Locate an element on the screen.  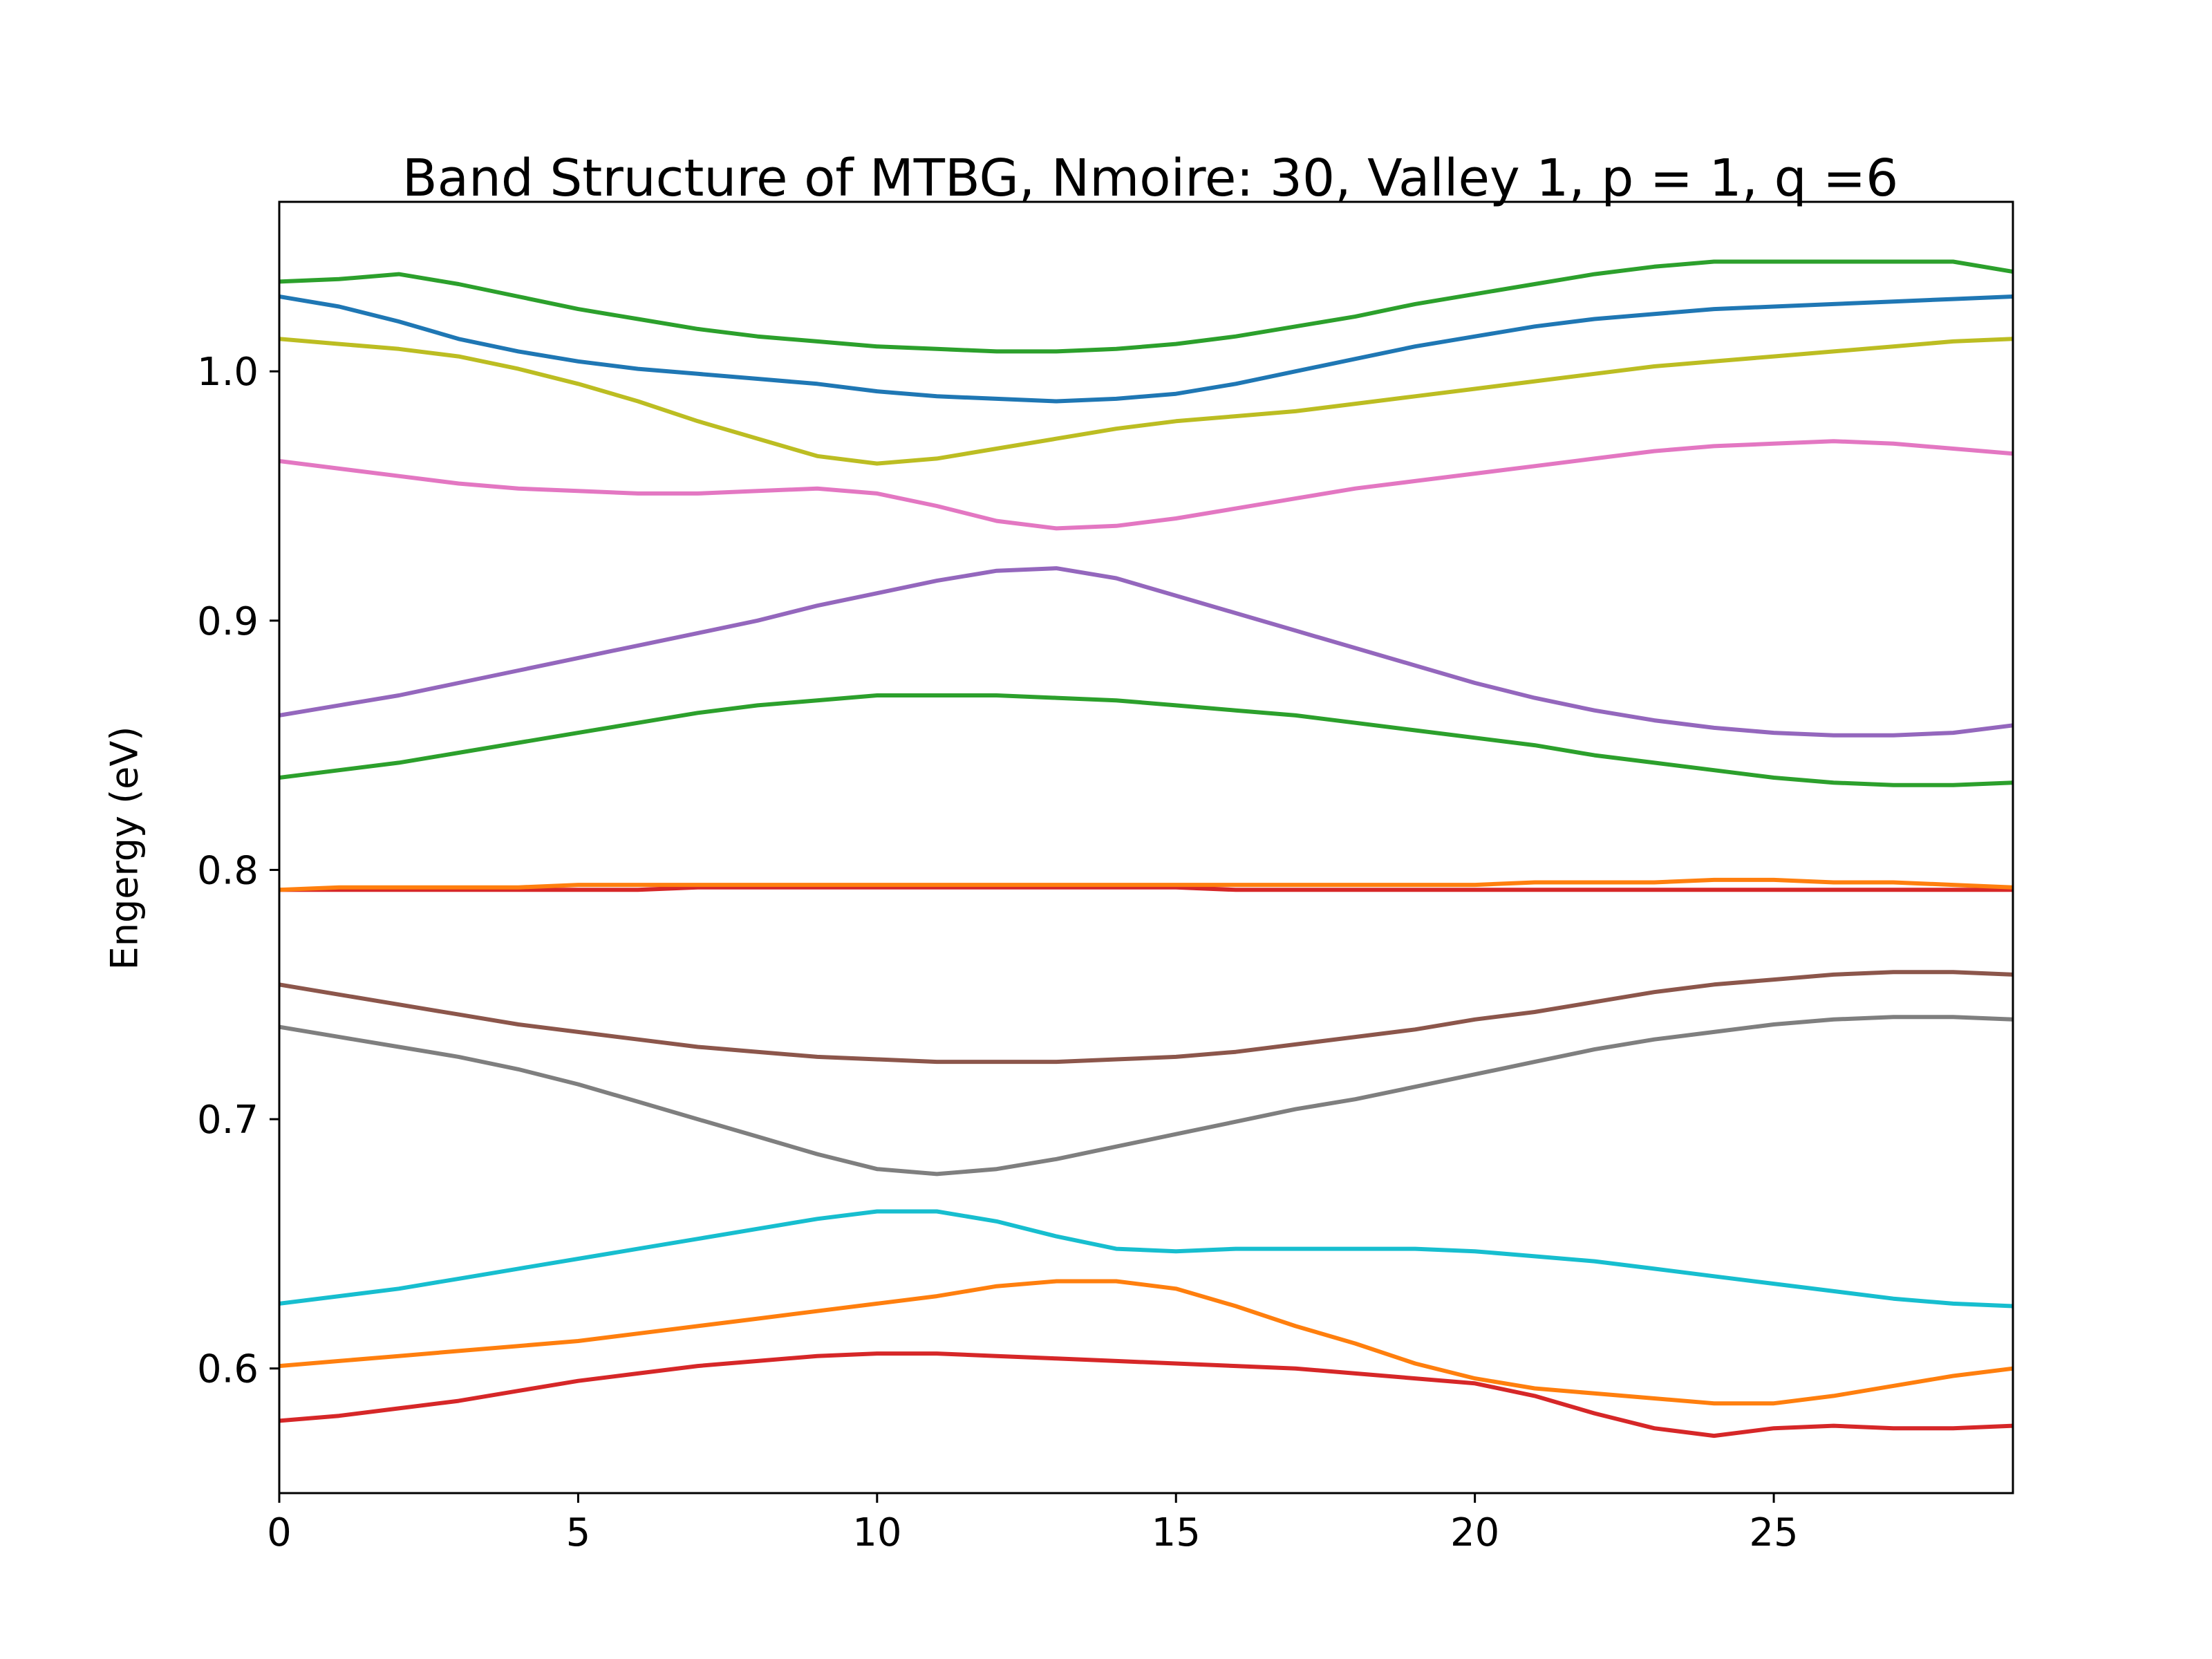
x-tick-label: 5 is located at coordinates (578, 1532).